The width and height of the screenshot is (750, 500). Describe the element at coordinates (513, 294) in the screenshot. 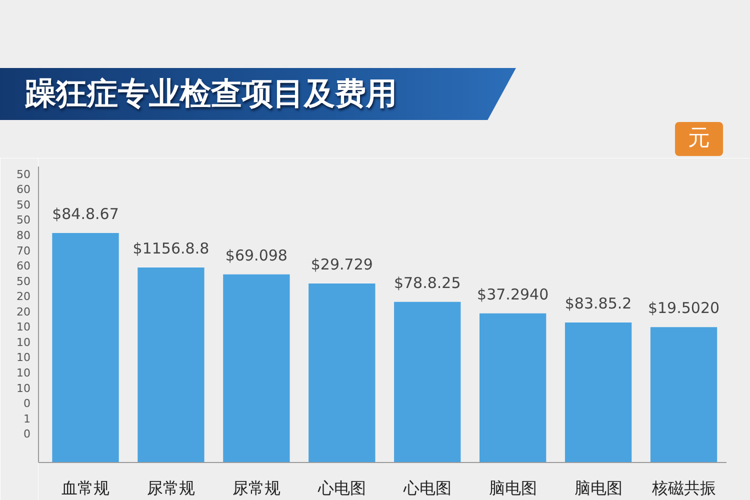

I see `annotation: $37.2940` at that location.